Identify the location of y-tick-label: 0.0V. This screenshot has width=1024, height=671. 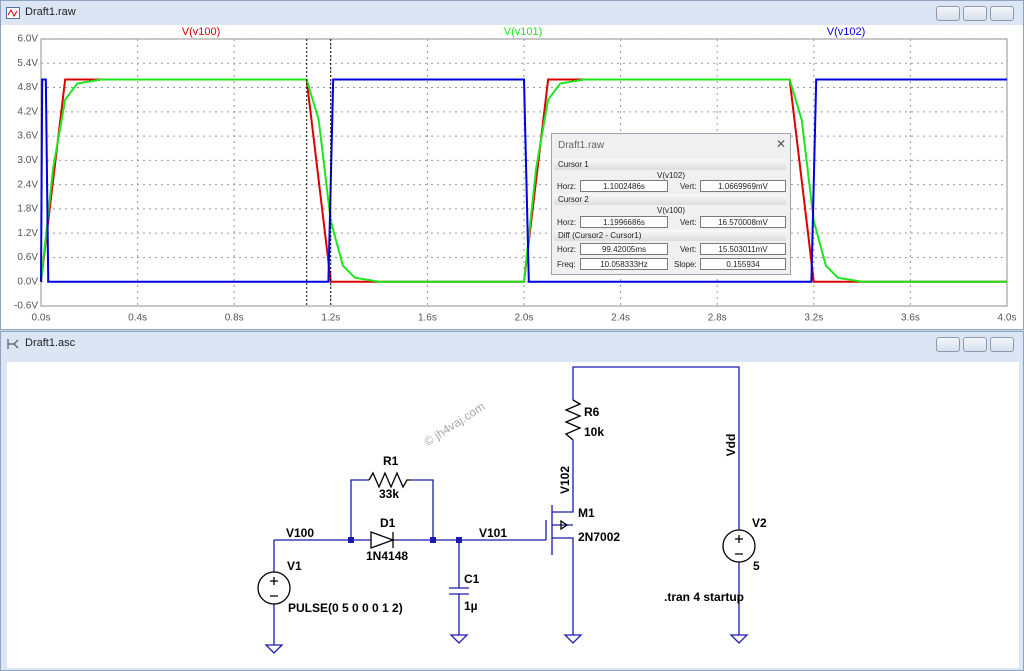
(27, 281).